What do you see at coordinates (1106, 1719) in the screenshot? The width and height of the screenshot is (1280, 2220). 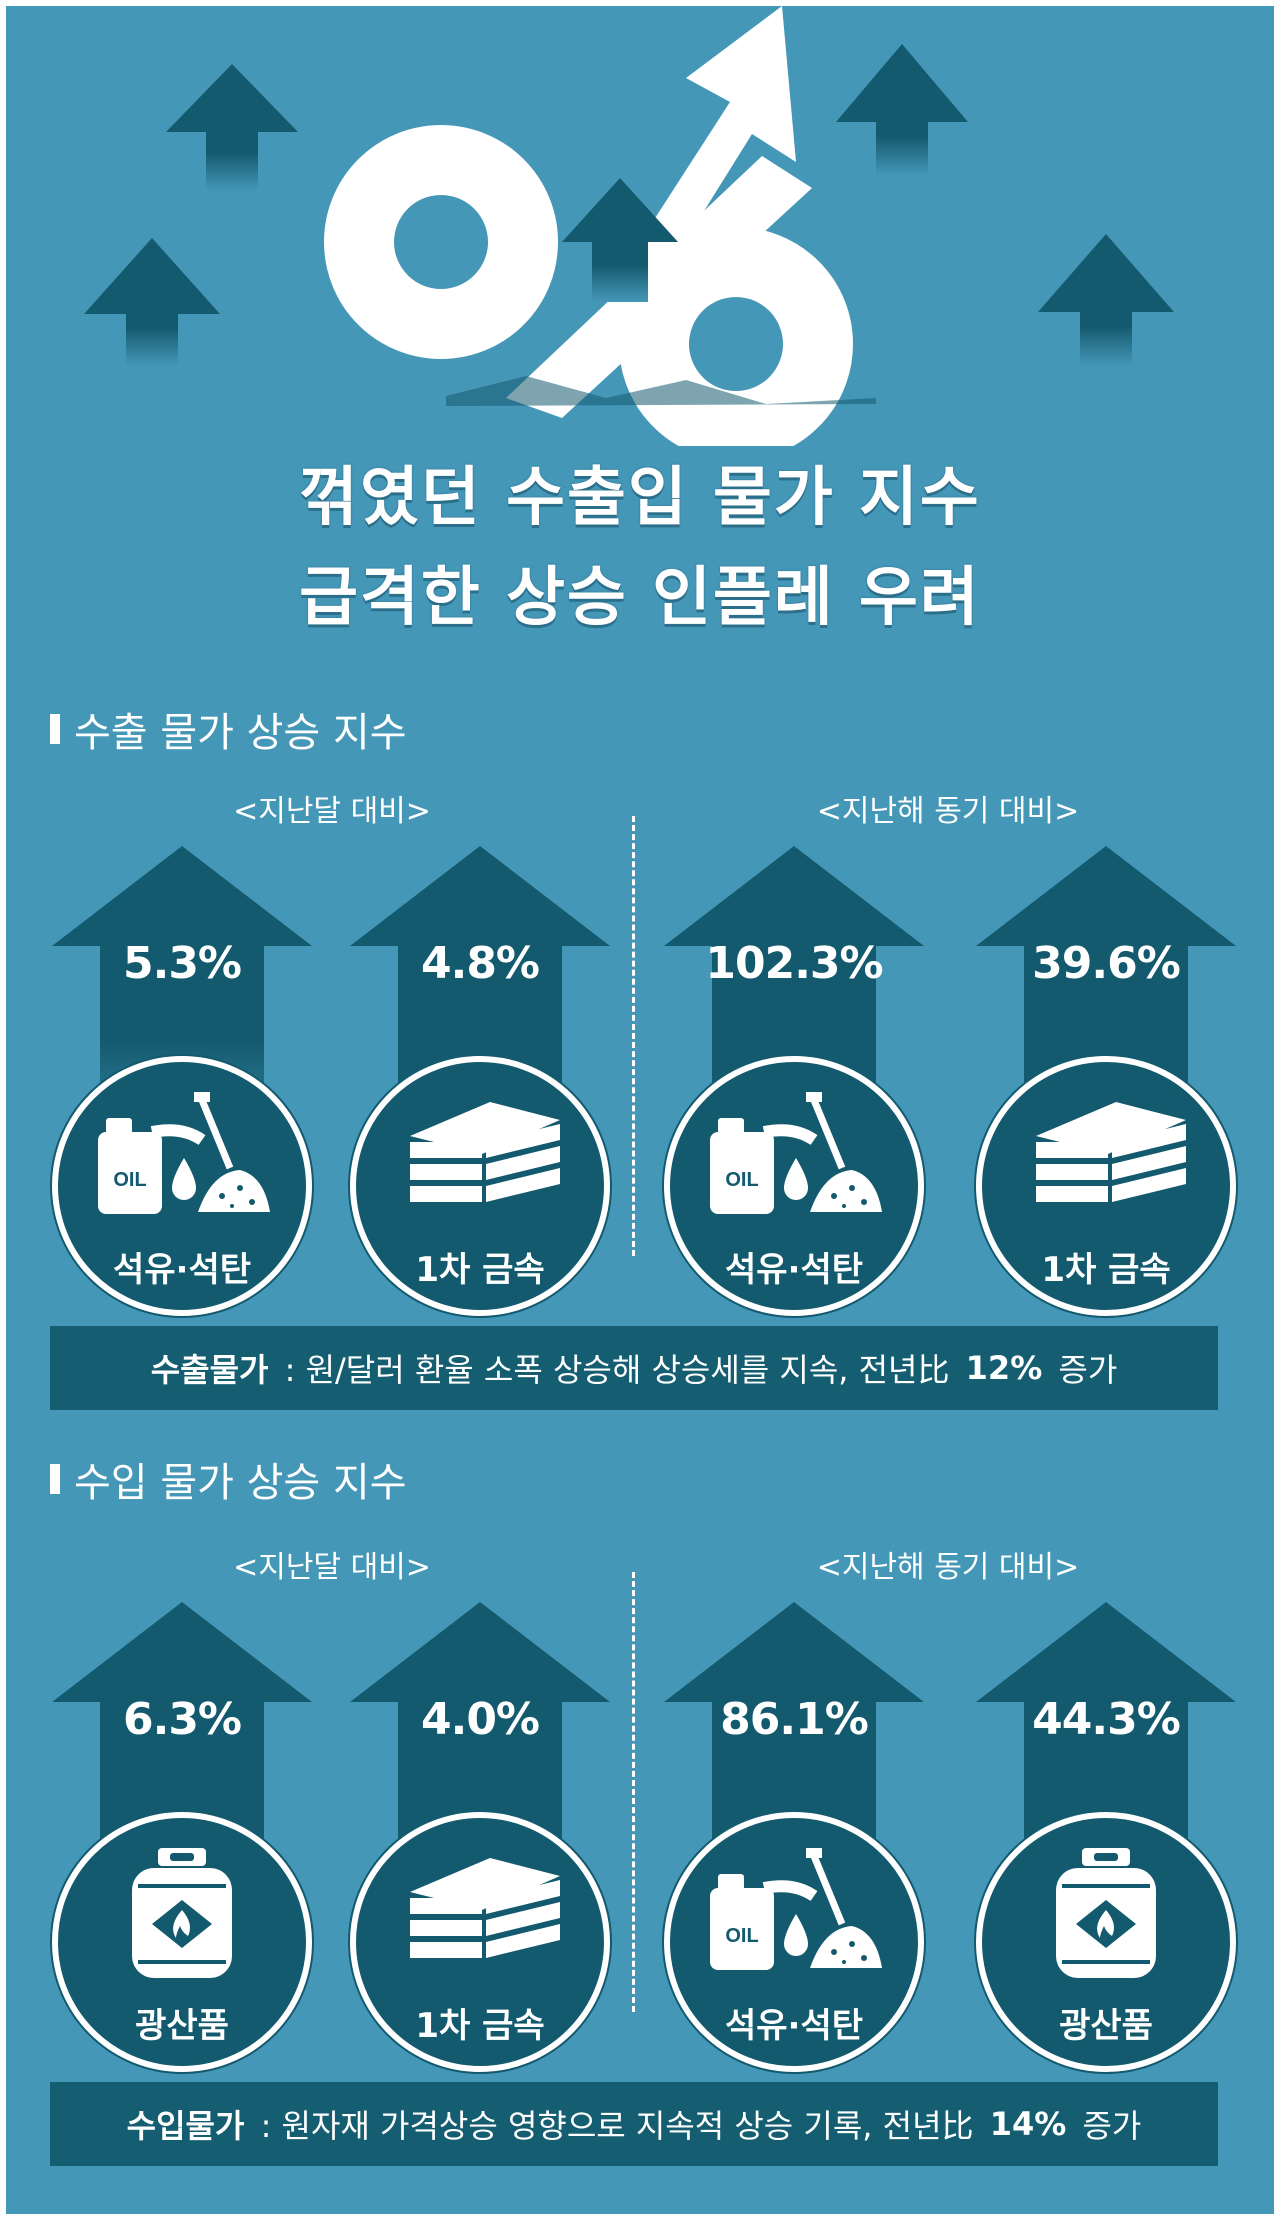 I see `percent-value: 44.3%` at bounding box center [1106, 1719].